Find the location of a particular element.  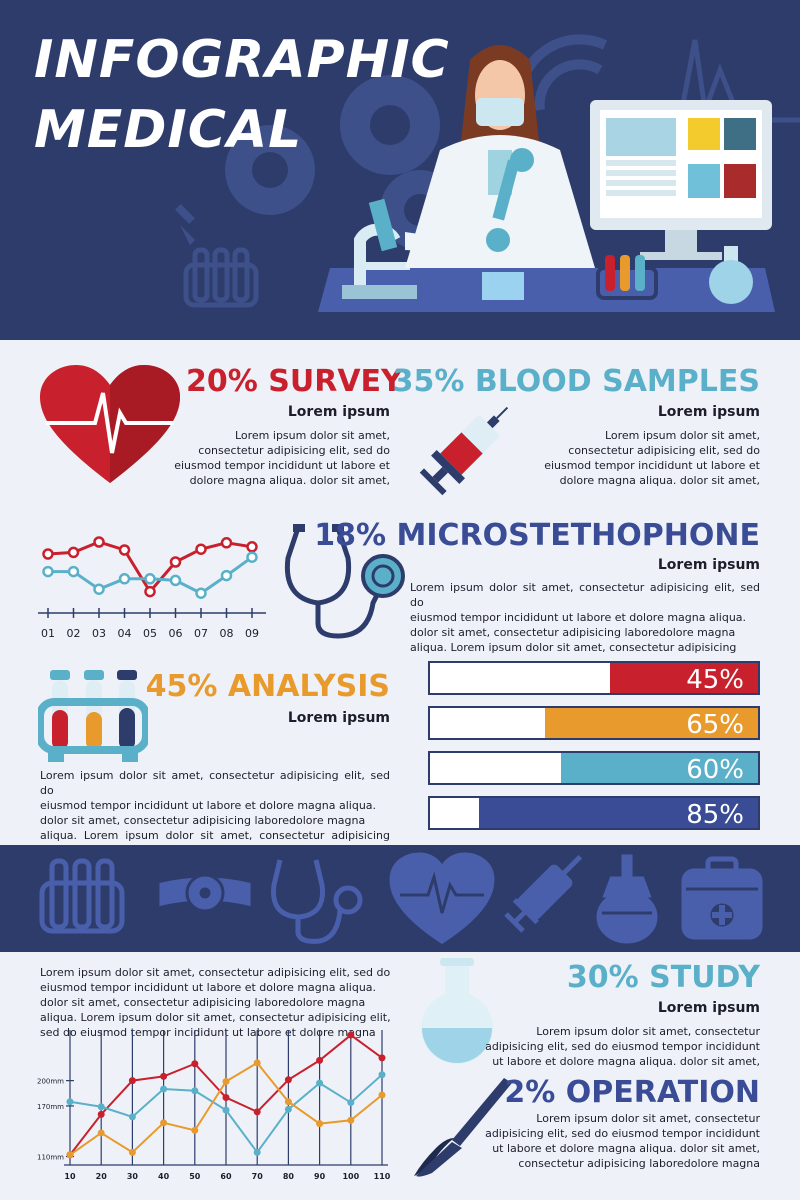

x-tick-label: 60 is located at coordinates (226, 1176).